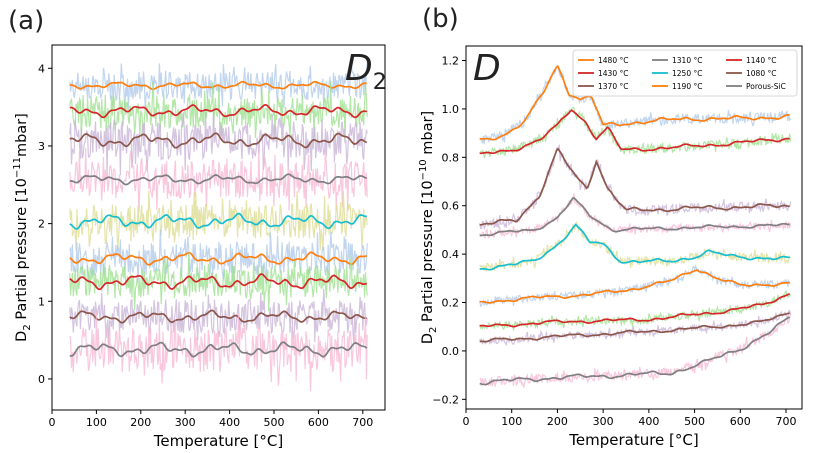  Describe the element at coordinates (41, 68) in the screenshot. I see `y-tick-label: 4` at that location.